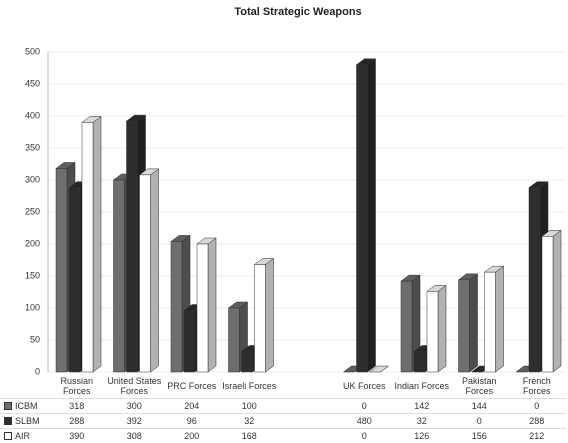  Describe the element at coordinates (192, 435) in the screenshot. I see `table-value: 200` at that location.